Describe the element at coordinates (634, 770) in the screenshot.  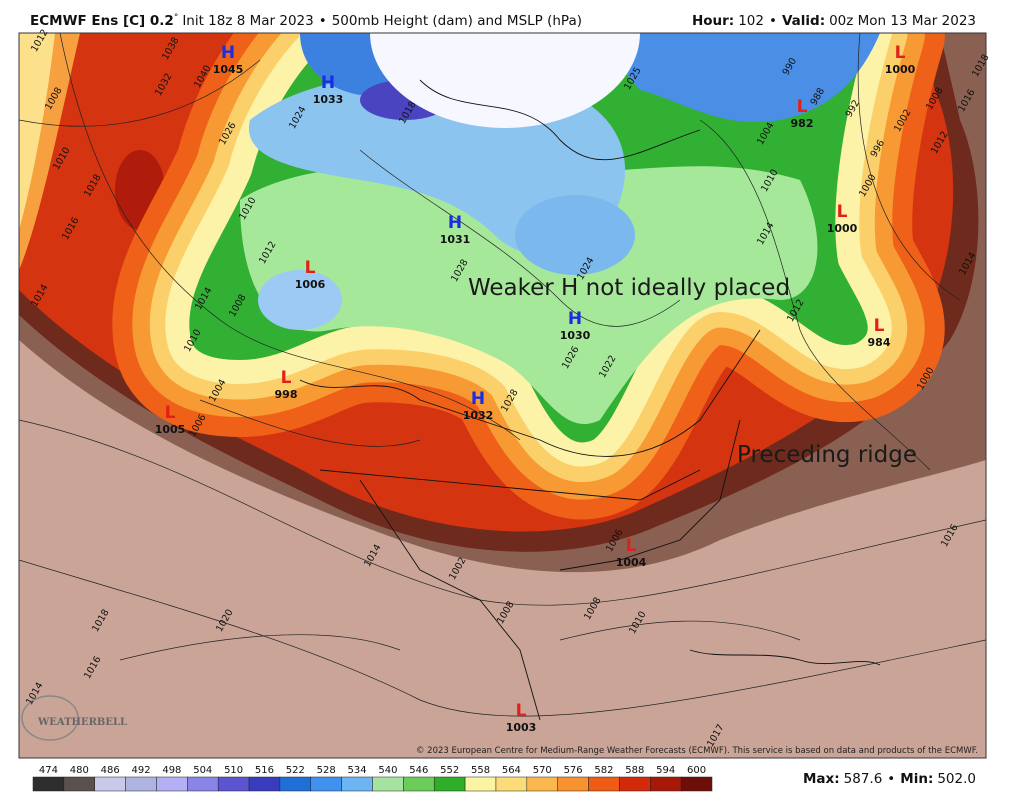
I see `colorbar-label: 588` at that location.